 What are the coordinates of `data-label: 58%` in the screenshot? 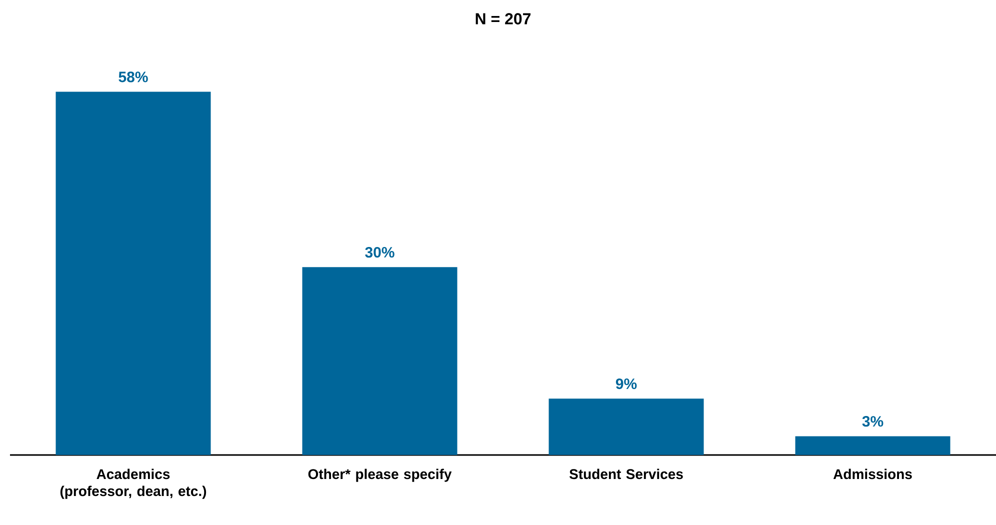 It's located at (133, 77).